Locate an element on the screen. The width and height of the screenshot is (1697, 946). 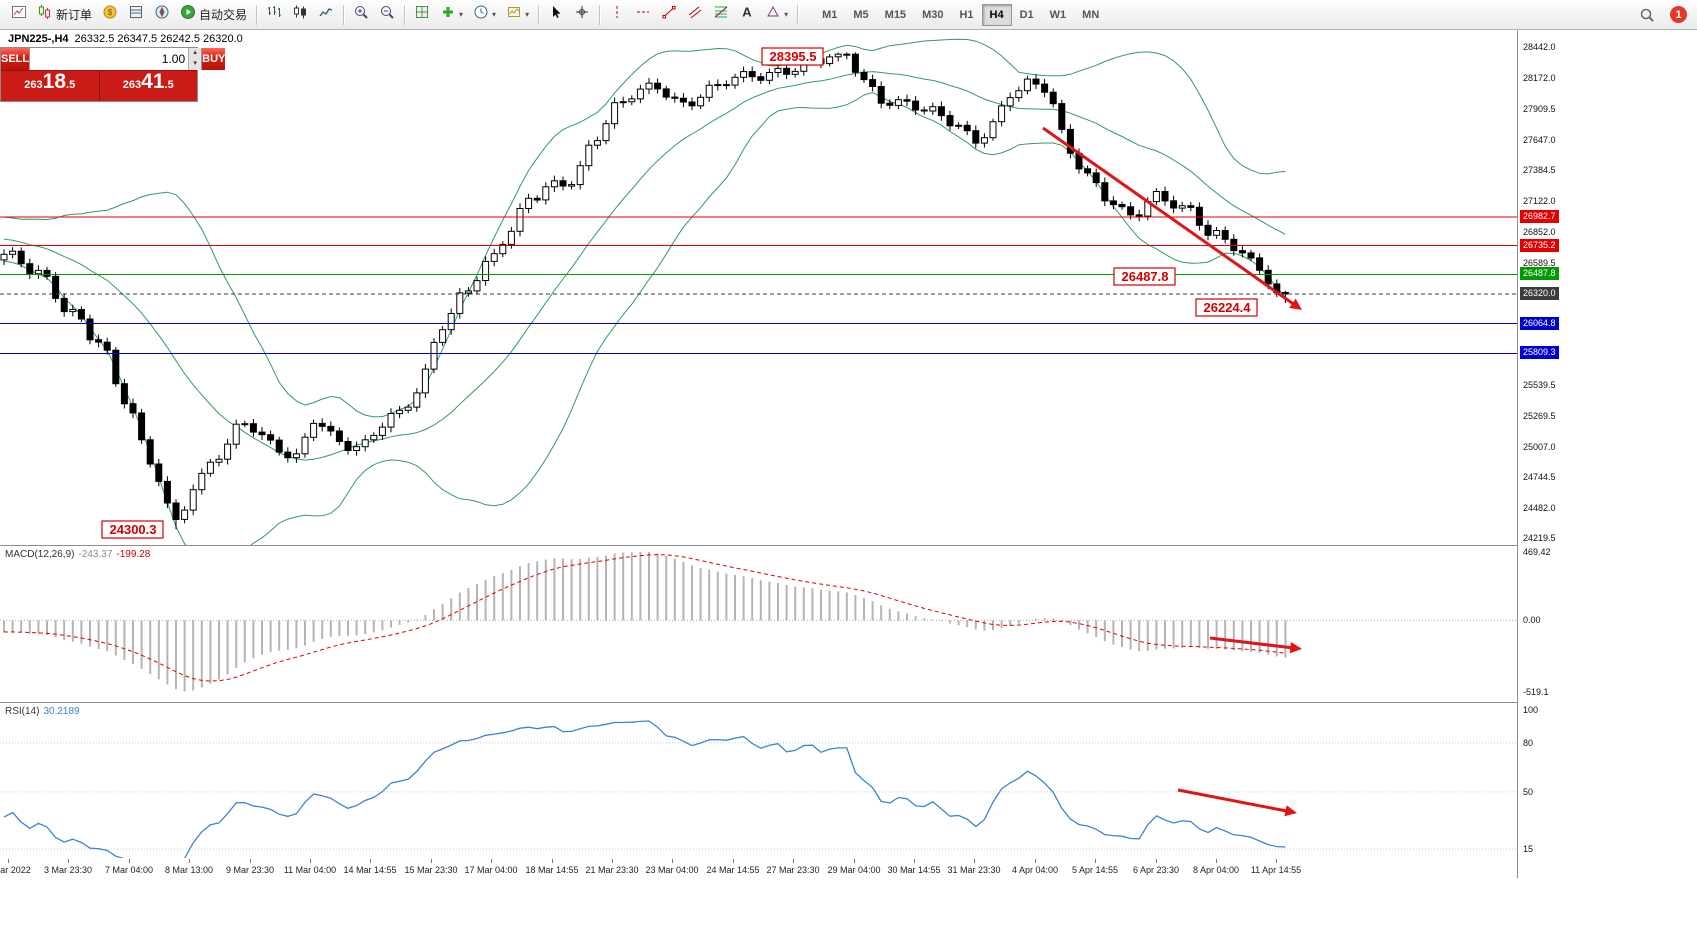
line-chart-button is located at coordinates (326, 15).